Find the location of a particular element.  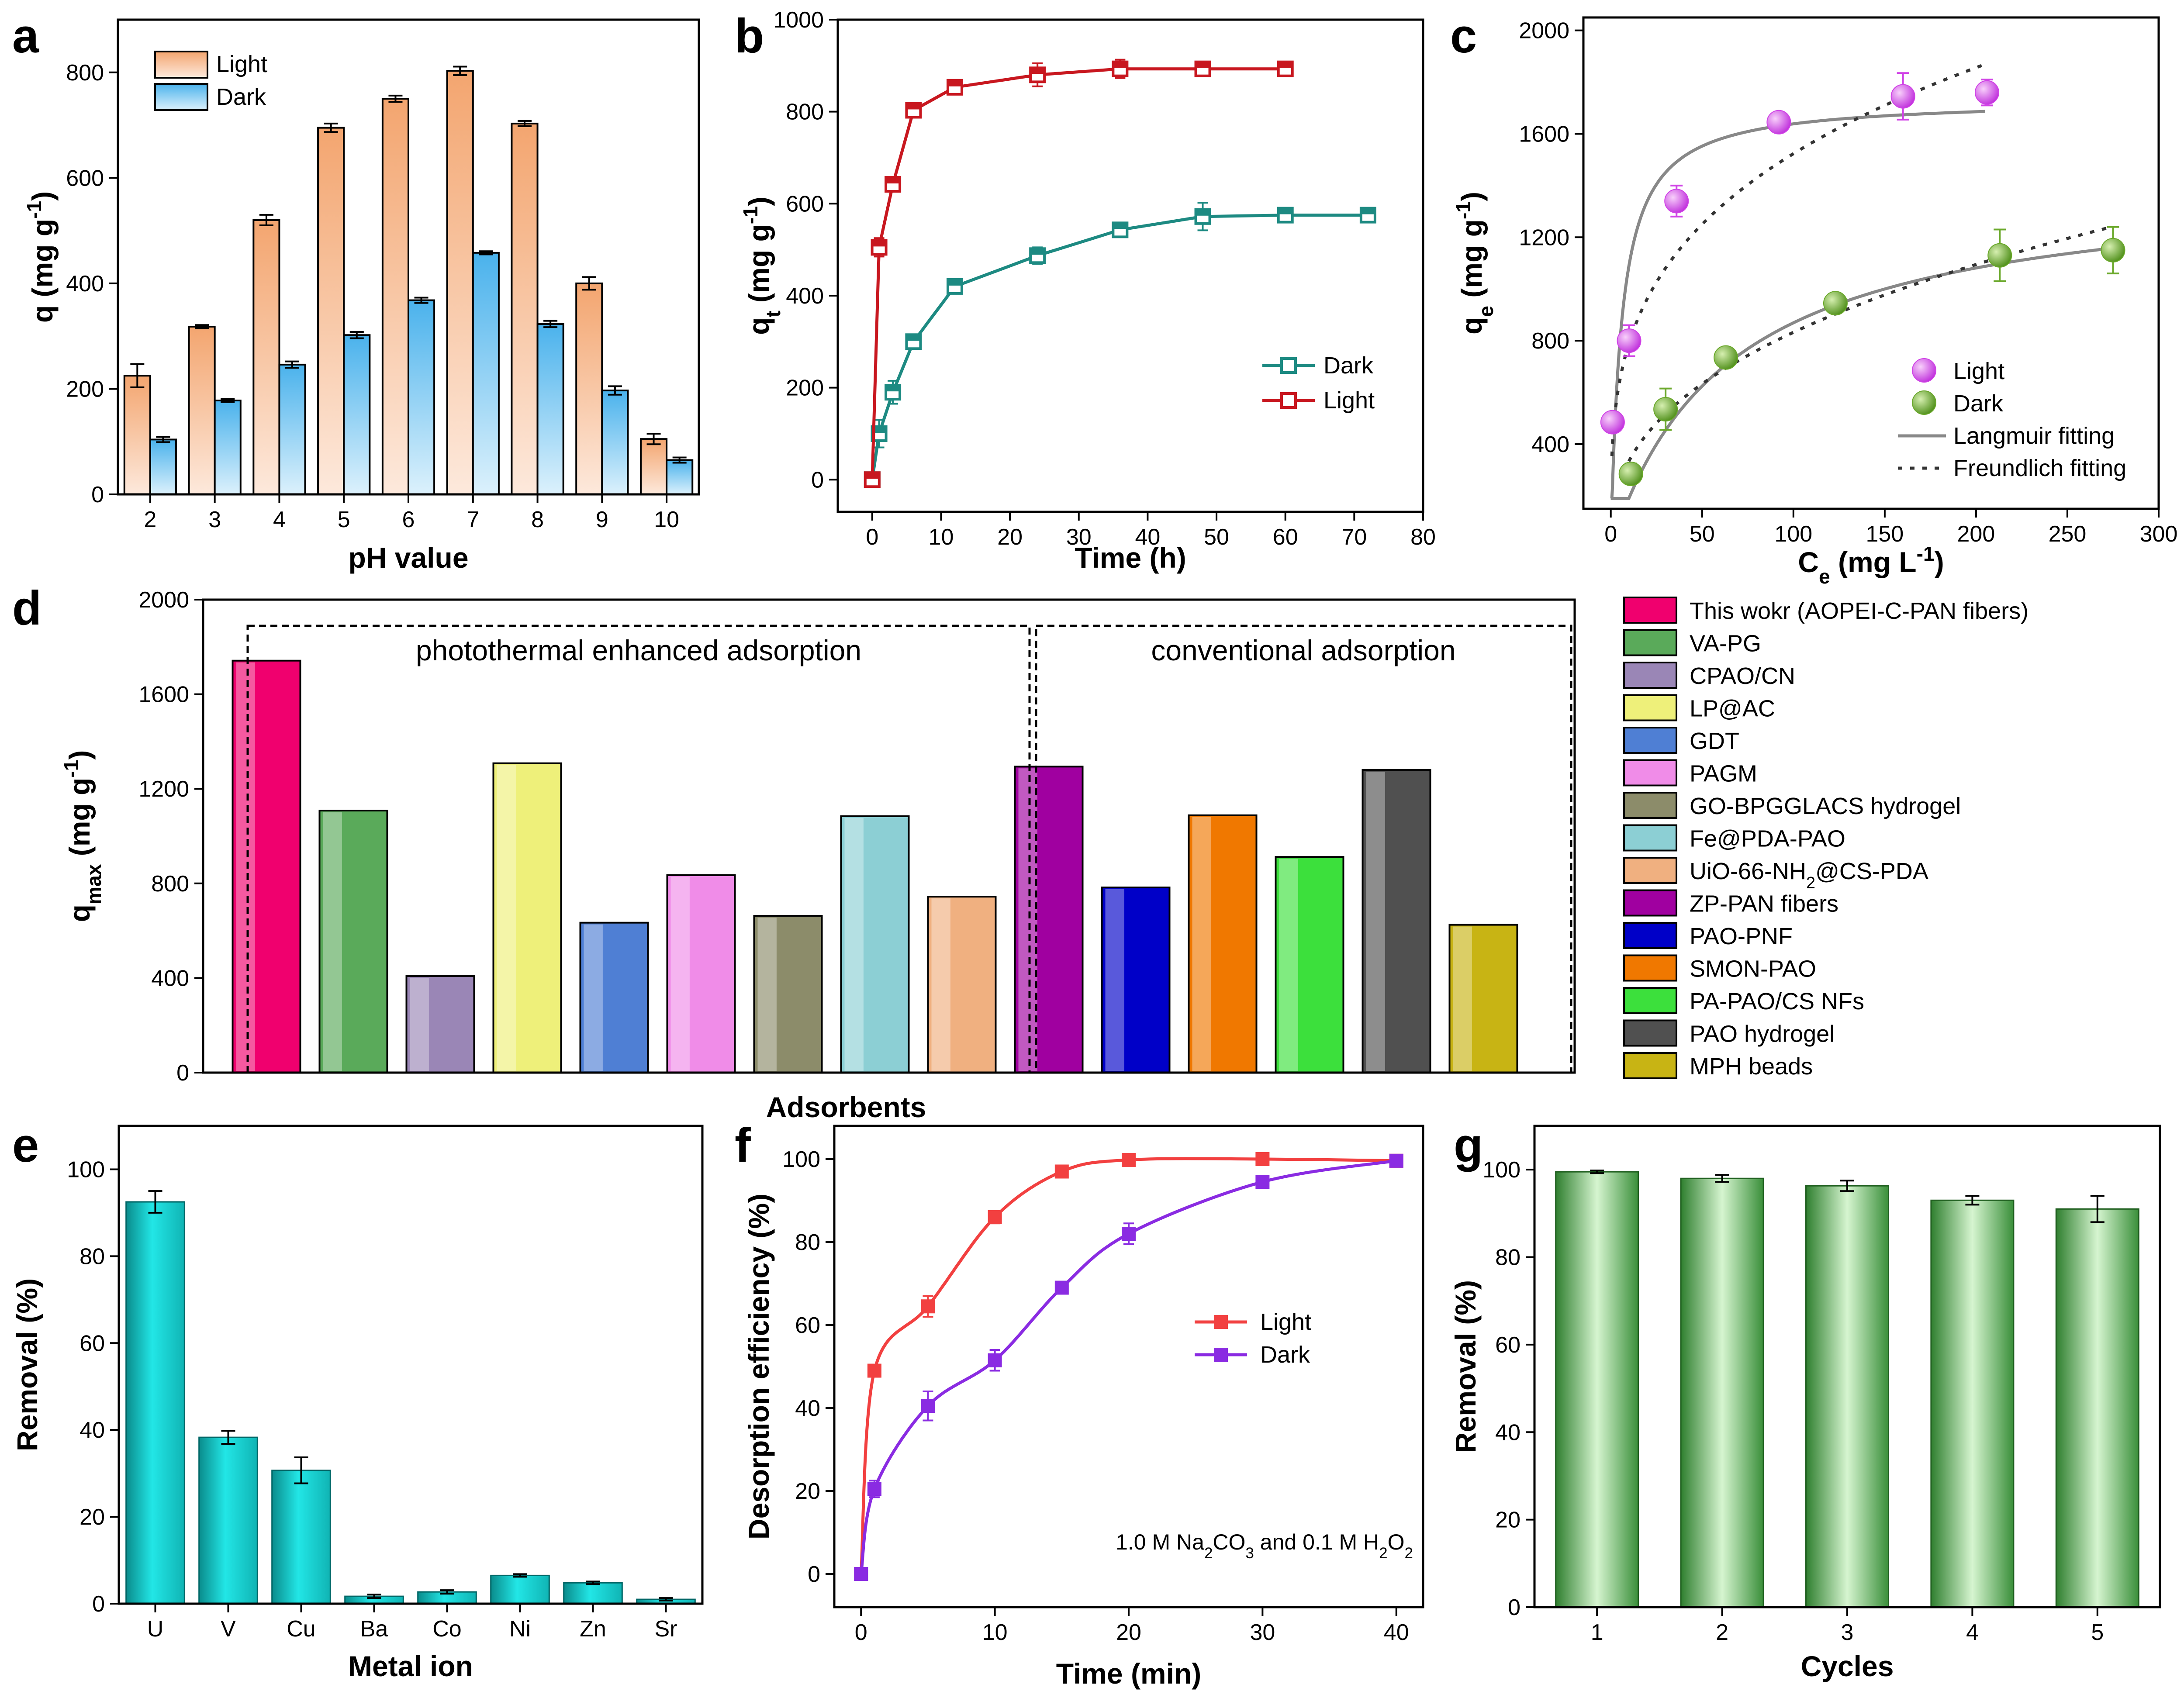

y-tick-label: 60 is located at coordinates (1508, 1345).